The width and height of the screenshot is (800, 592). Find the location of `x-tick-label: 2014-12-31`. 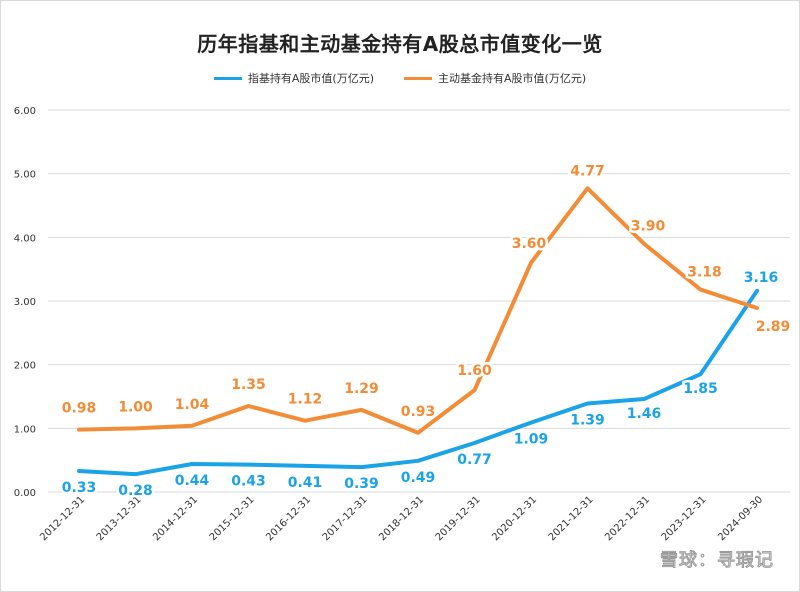

x-tick-label: 2014-12-31 is located at coordinates (175, 518).